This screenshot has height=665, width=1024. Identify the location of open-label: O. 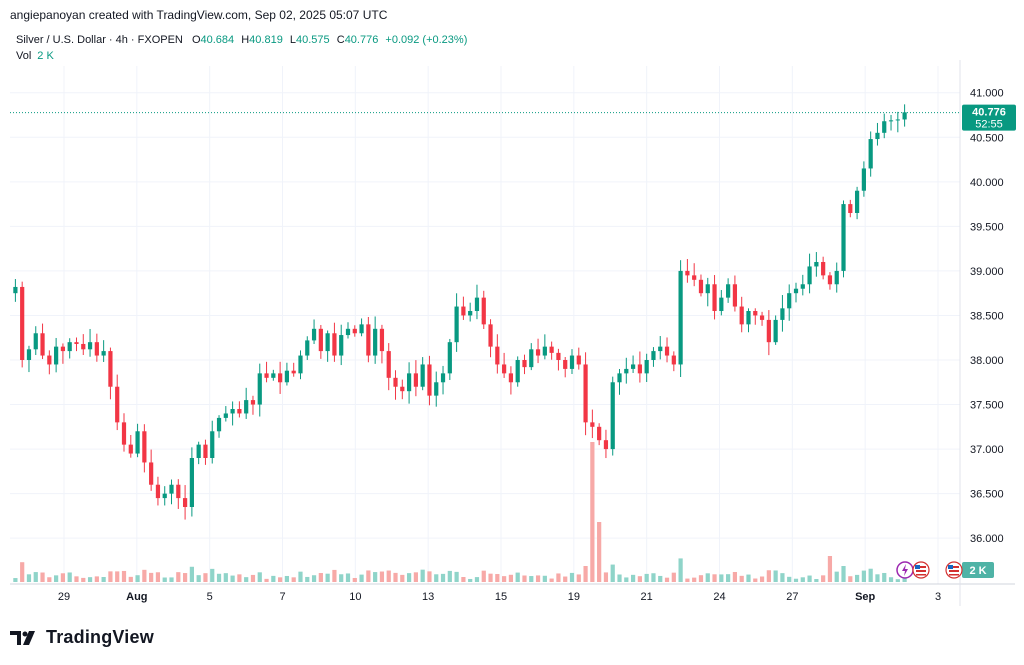
(196, 40).